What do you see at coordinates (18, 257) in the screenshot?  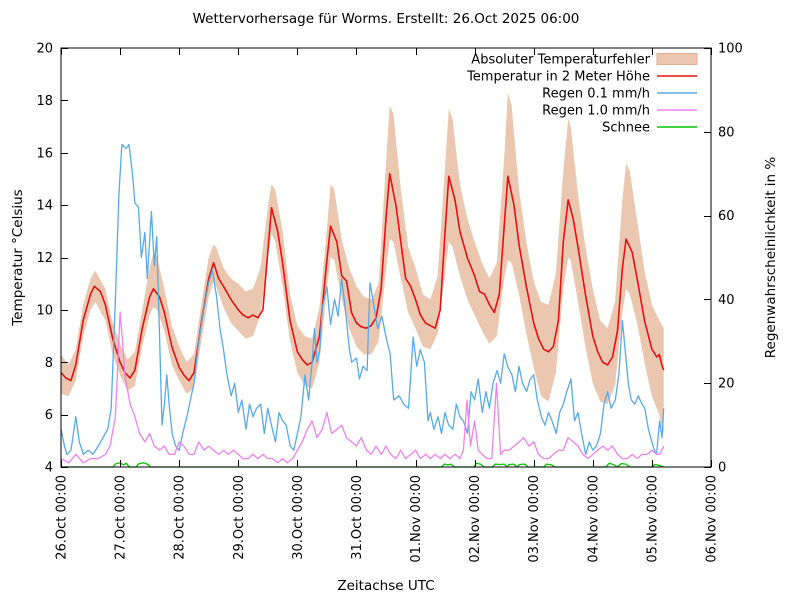 I see `y-axis-title-left: Temperatur °Celsius` at bounding box center [18, 257].